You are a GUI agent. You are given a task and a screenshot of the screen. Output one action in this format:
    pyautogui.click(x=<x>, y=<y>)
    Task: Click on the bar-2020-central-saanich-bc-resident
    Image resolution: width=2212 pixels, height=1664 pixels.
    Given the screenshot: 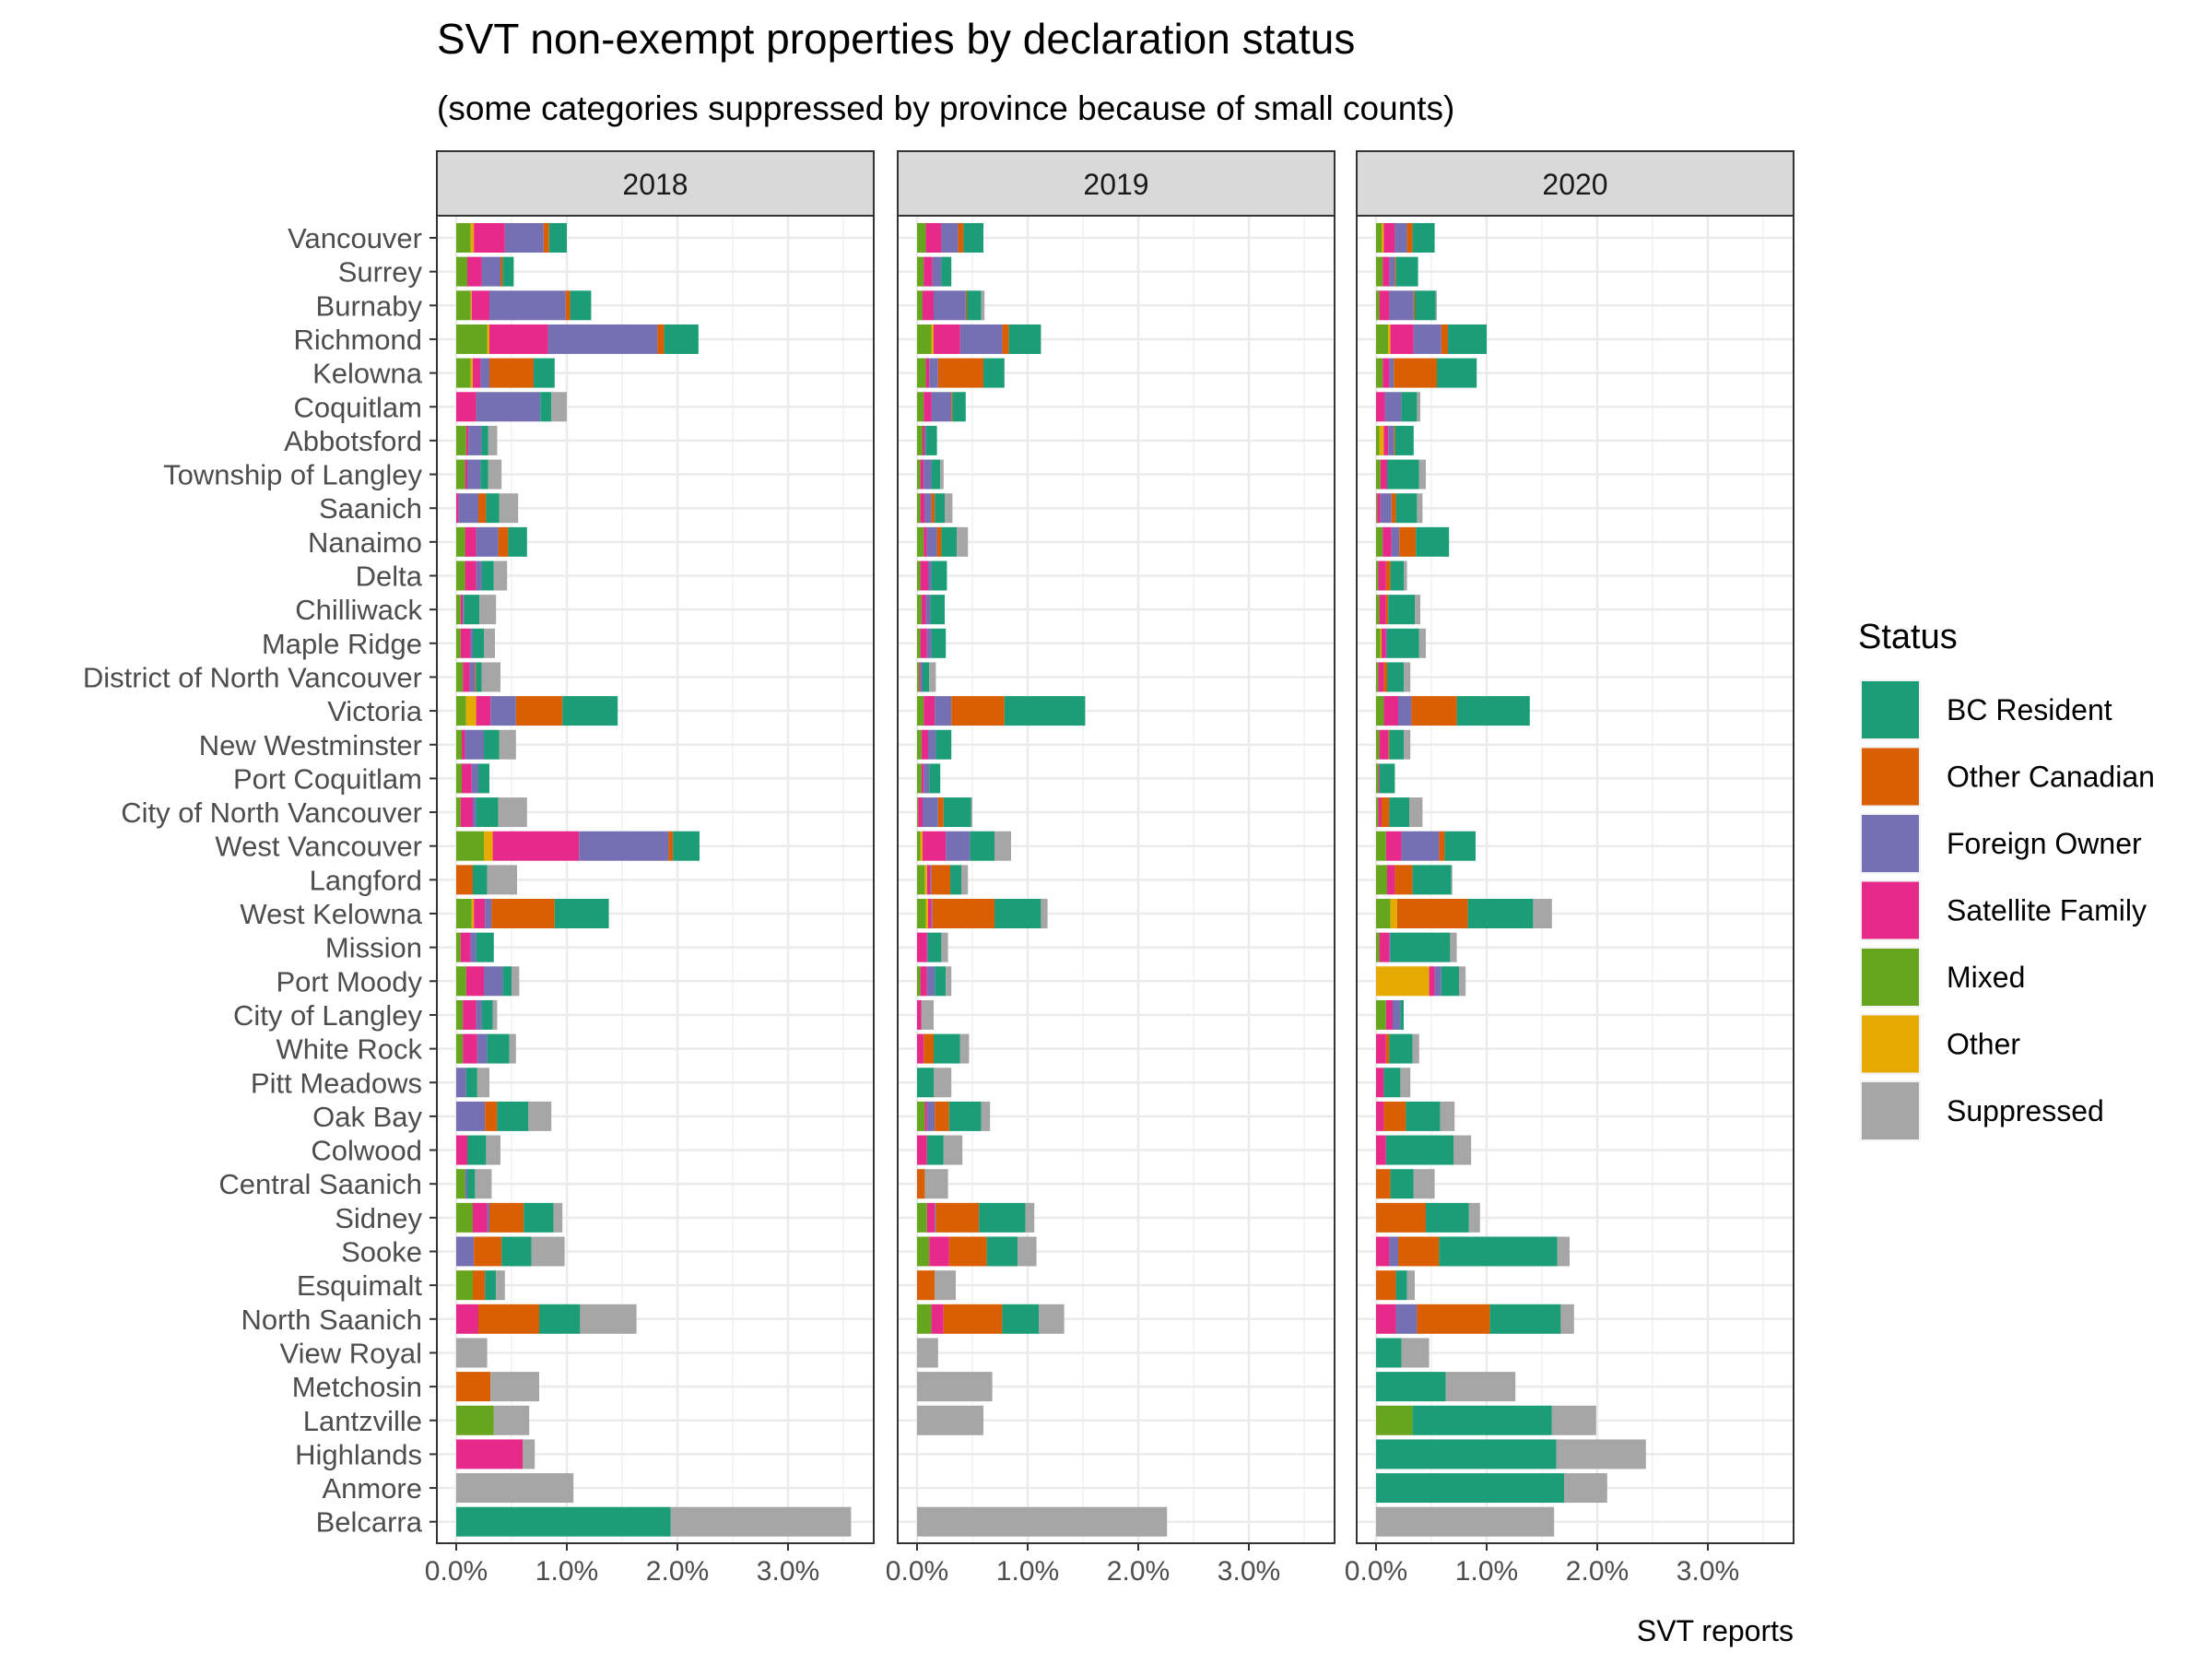 What is the action you would take?
    pyautogui.click(x=1402, y=1184)
    